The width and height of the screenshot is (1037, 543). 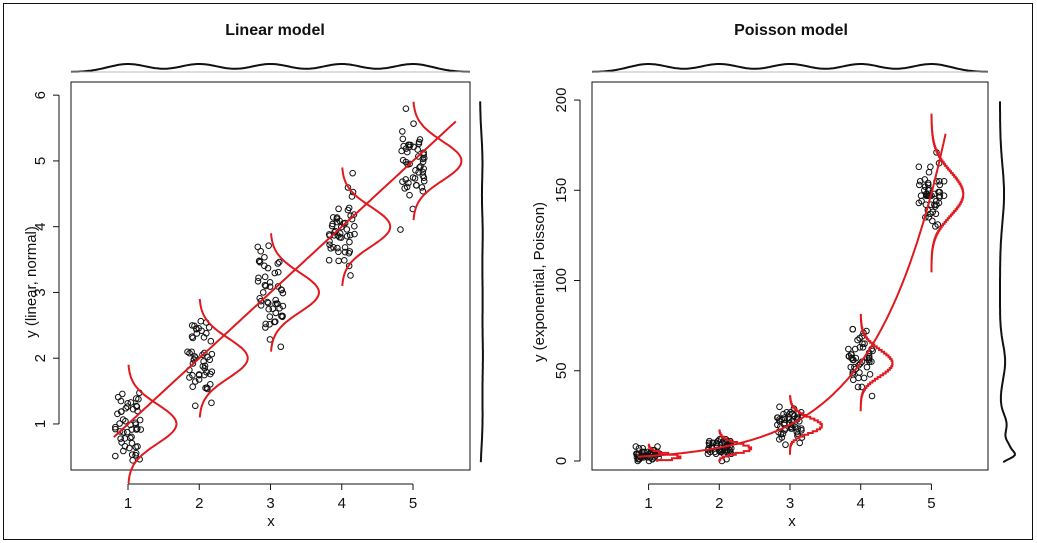 What do you see at coordinates (561, 280) in the screenshot?
I see `y-tick-label: 100` at bounding box center [561, 280].